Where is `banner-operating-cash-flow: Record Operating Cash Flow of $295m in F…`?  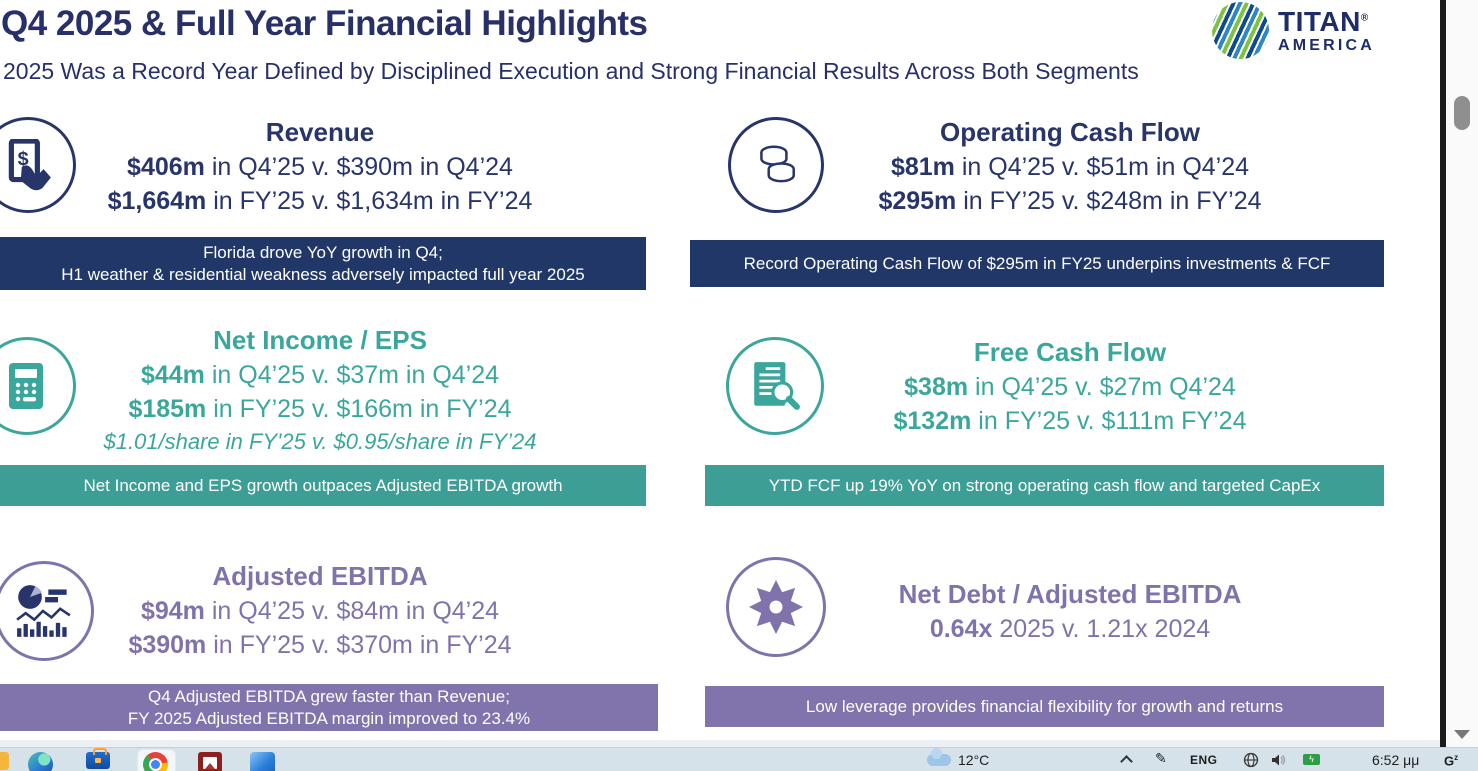
banner-operating-cash-flow: Record Operating Cash Flow of $295m in F… is located at coordinates (1037, 263).